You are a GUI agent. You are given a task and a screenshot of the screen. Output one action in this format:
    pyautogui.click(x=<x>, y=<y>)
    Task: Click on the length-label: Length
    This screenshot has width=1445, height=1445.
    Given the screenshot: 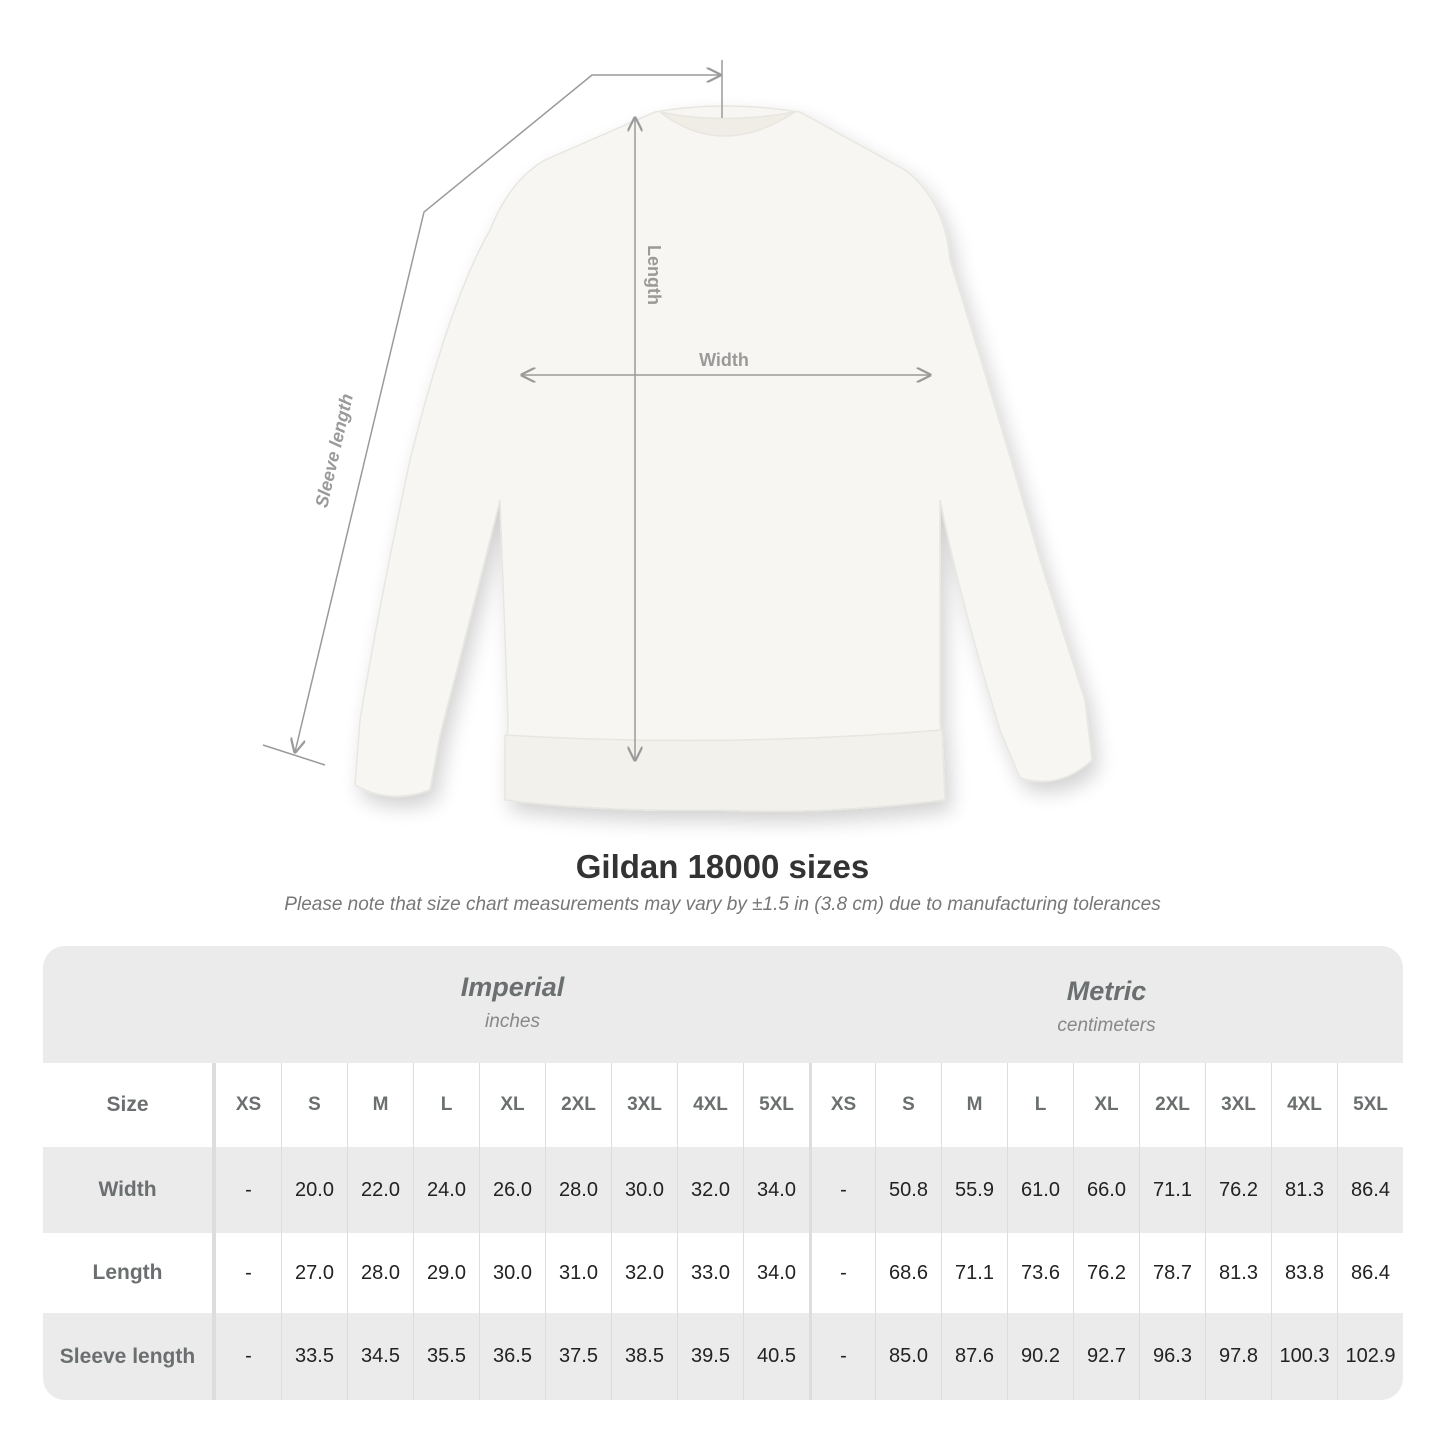 What is the action you would take?
    pyautogui.click(x=654, y=275)
    